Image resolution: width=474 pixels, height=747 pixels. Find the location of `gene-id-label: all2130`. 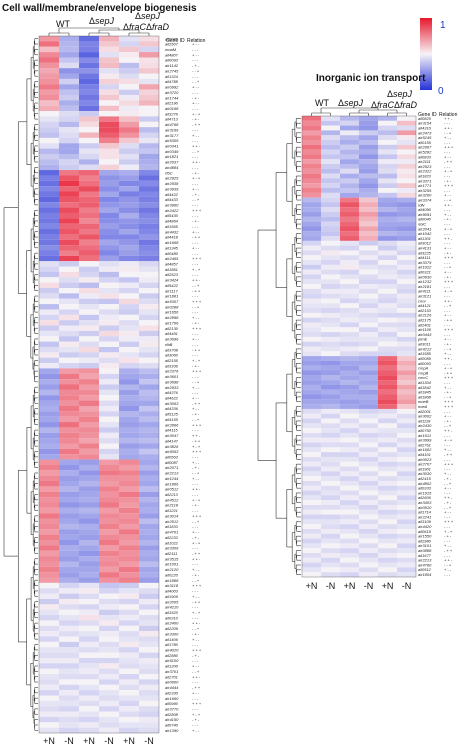

gene-id-label: all2130 is located at coordinates (172, 328).